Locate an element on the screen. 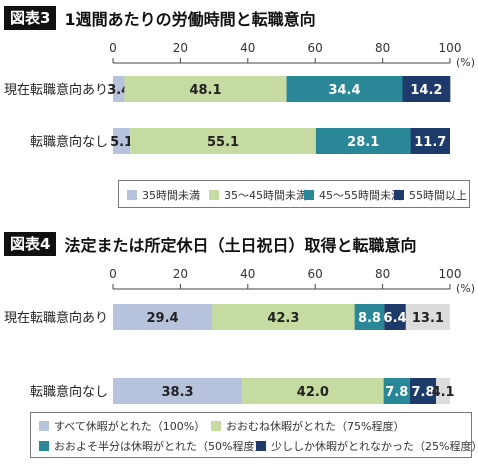 The width and height of the screenshot is (478, 466). chart2-legend-label-4: 少ししか休暇がとれなかった（25%程度） is located at coordinates (374, 446).